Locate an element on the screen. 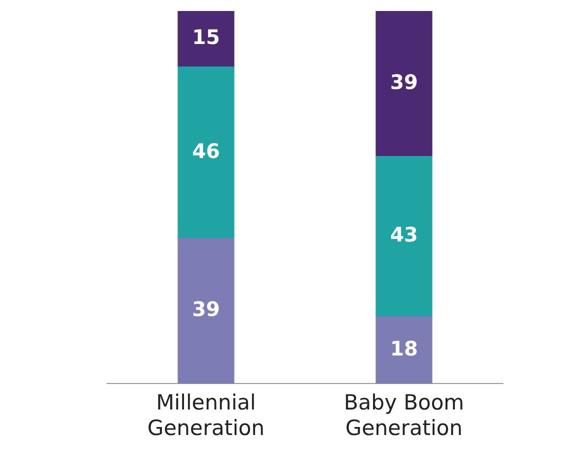  data-label: 18 is located at coordinates (404, 348).